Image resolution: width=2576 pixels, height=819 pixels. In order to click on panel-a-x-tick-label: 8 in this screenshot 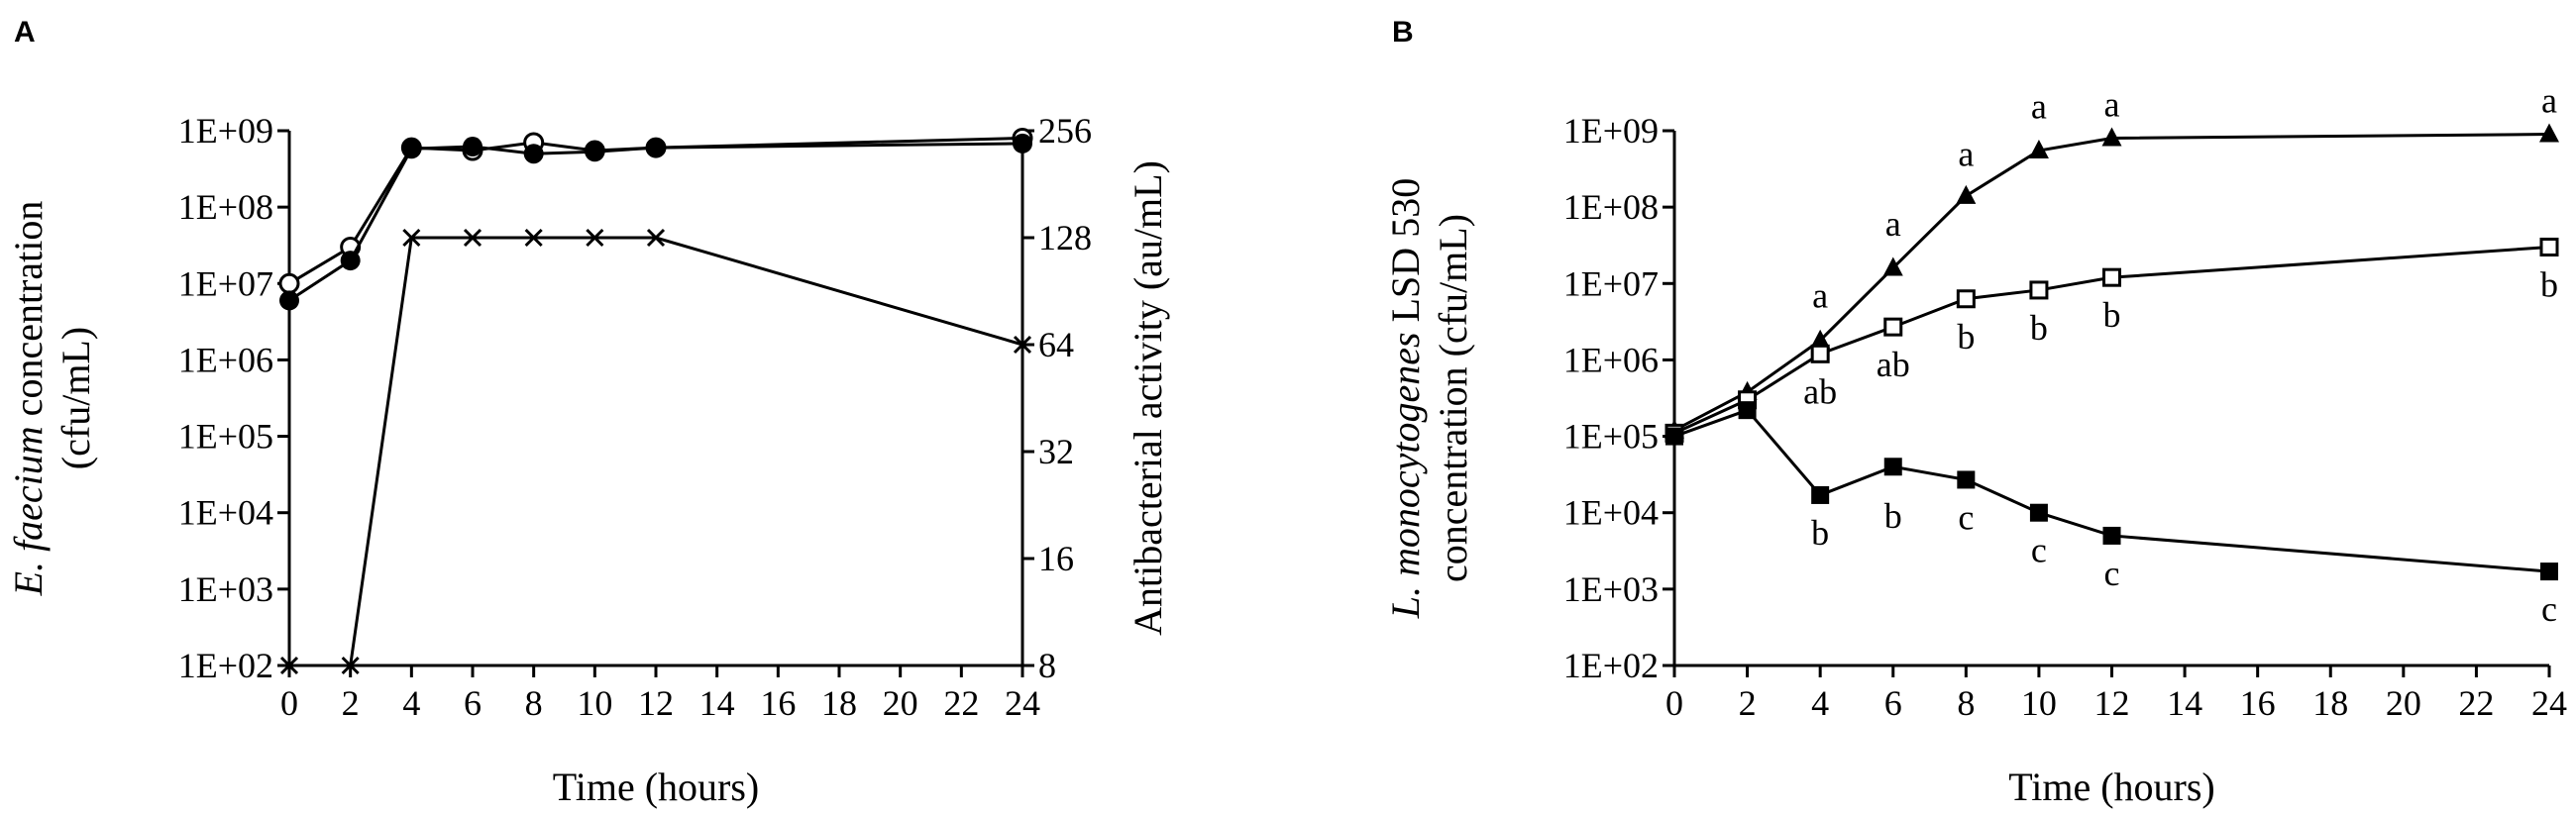, I will do `click(534, 703)`.